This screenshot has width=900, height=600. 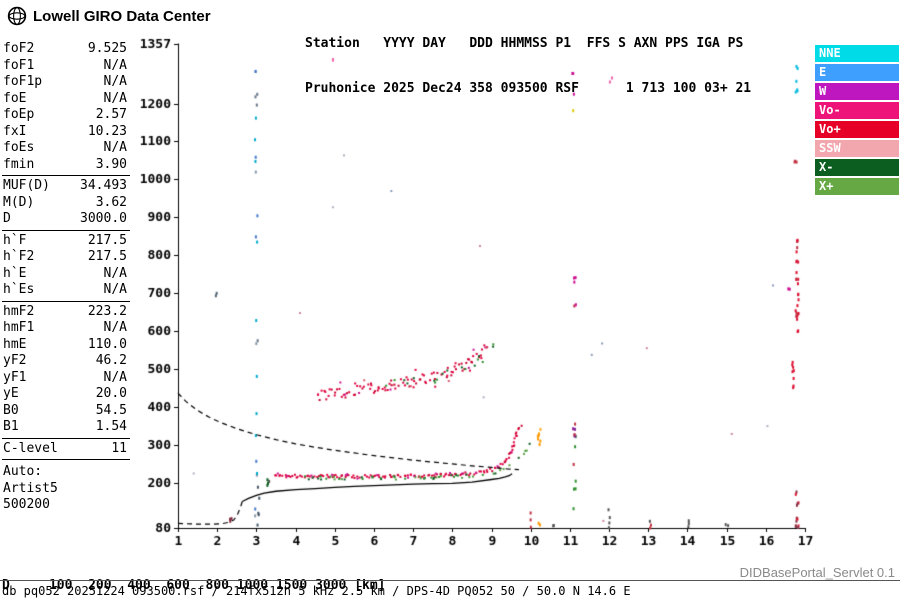 I want to click on param-label: foF1p, so click(x=23, y=81).